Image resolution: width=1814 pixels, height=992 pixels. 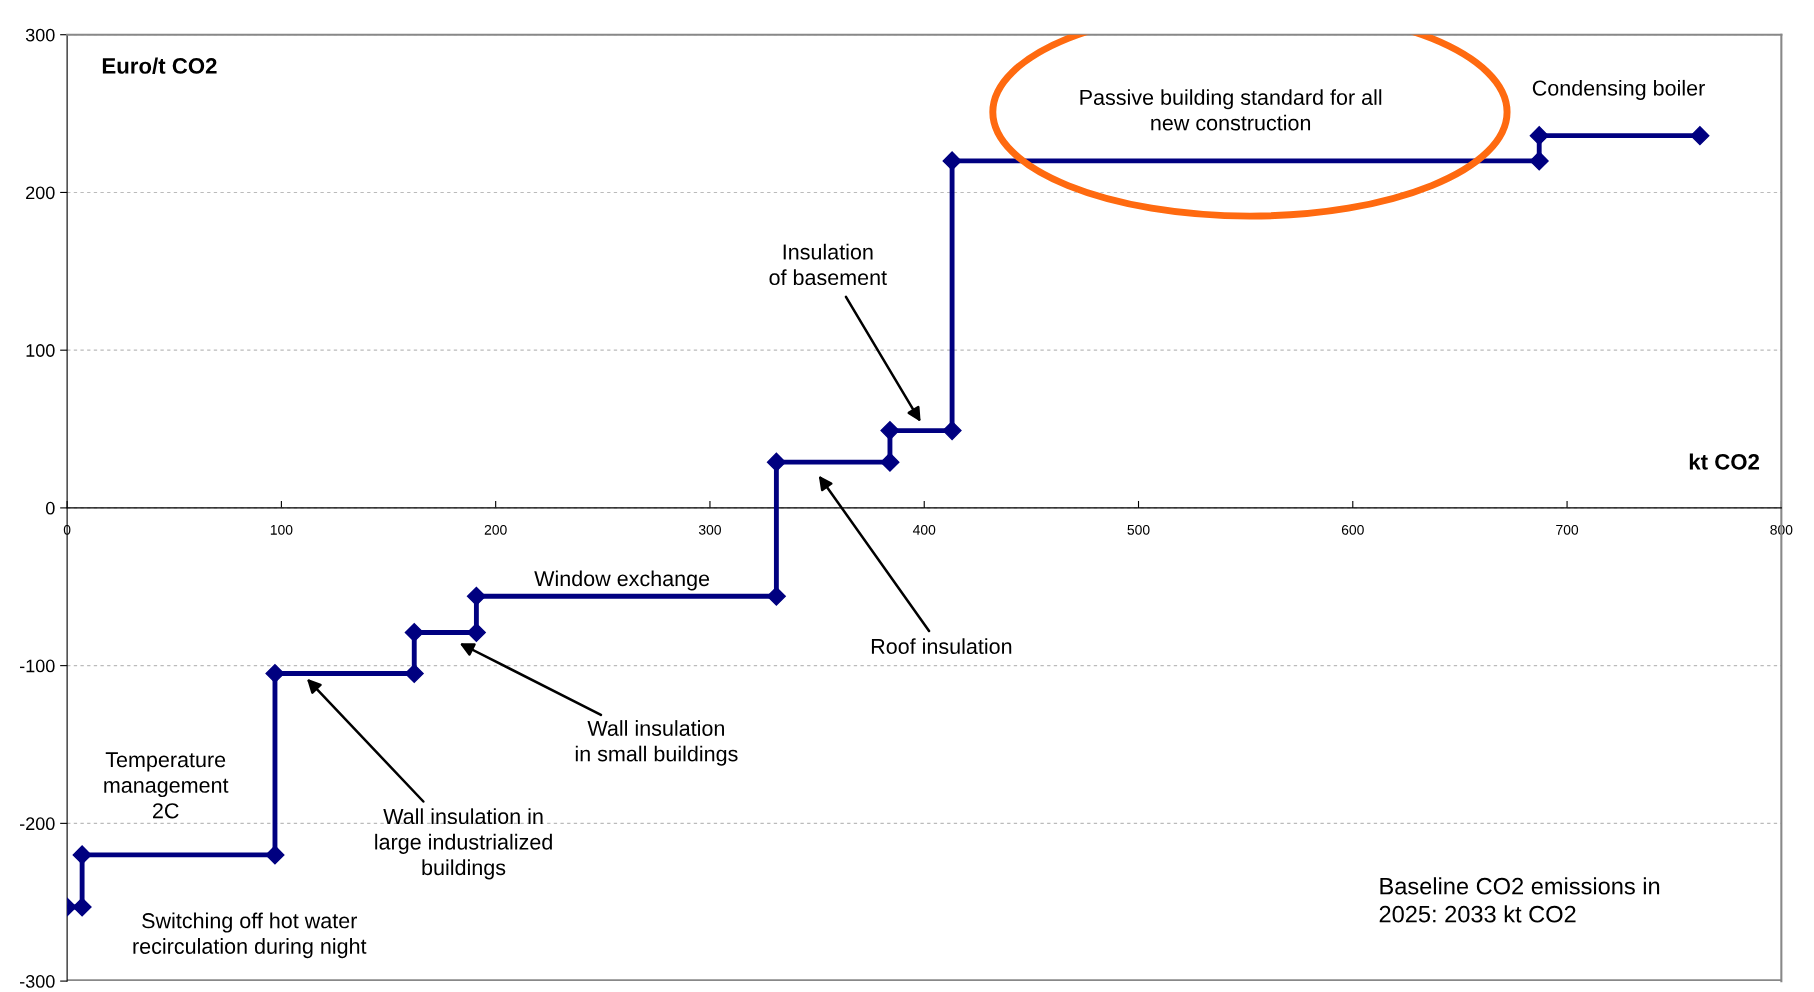 What do you see at coordinates (250, 935) in the screenshot?
I see `annotation: Switching off hot water recirculation during night` at bounding box center [250, 935].